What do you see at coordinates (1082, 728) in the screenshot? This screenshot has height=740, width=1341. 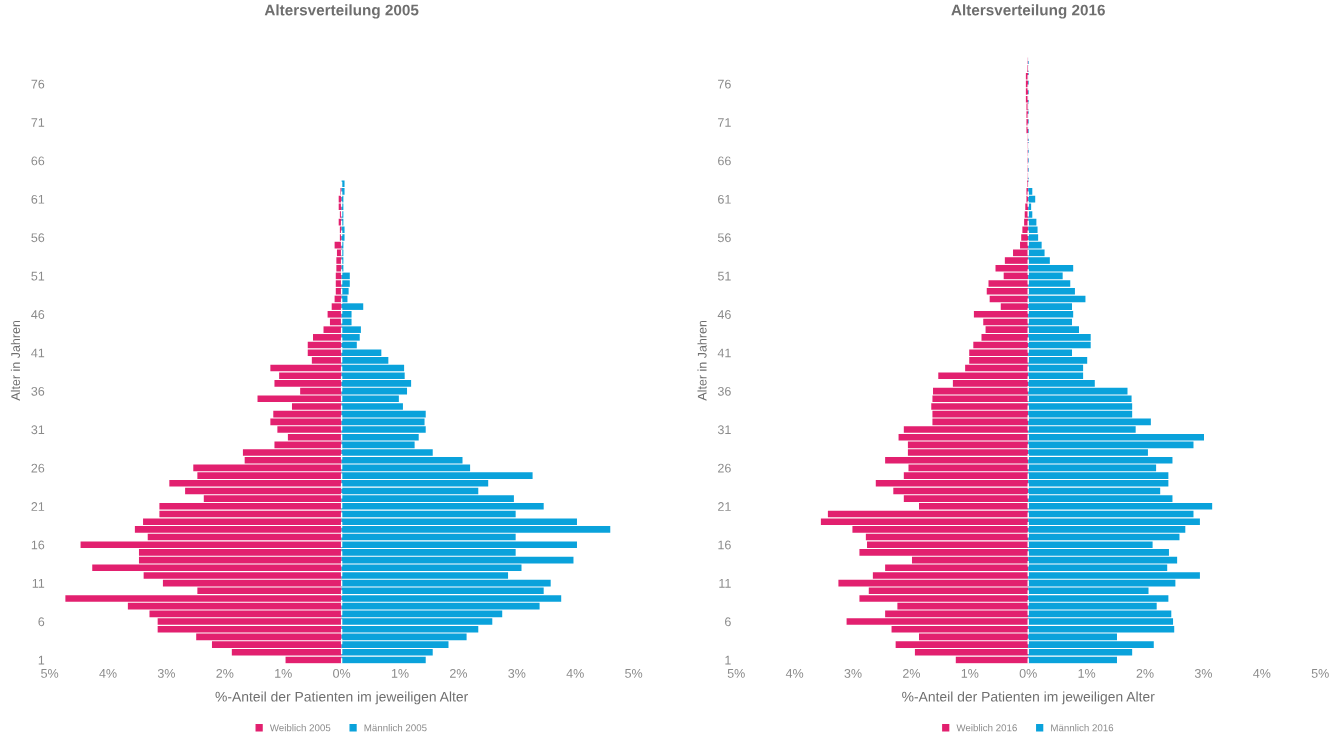 I see `legend-label: Männlich 2016` at bounding box center [1082, 728].